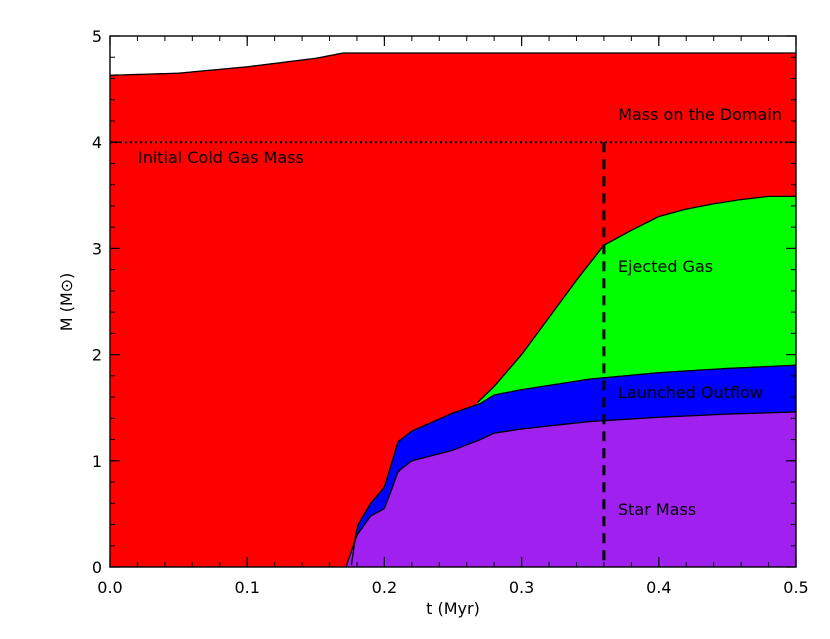 This screenshot has height=639, width=830. Describe the element at coordinates (97, 248) in the screenshot. I see `y-tick-label: 3` at that location.